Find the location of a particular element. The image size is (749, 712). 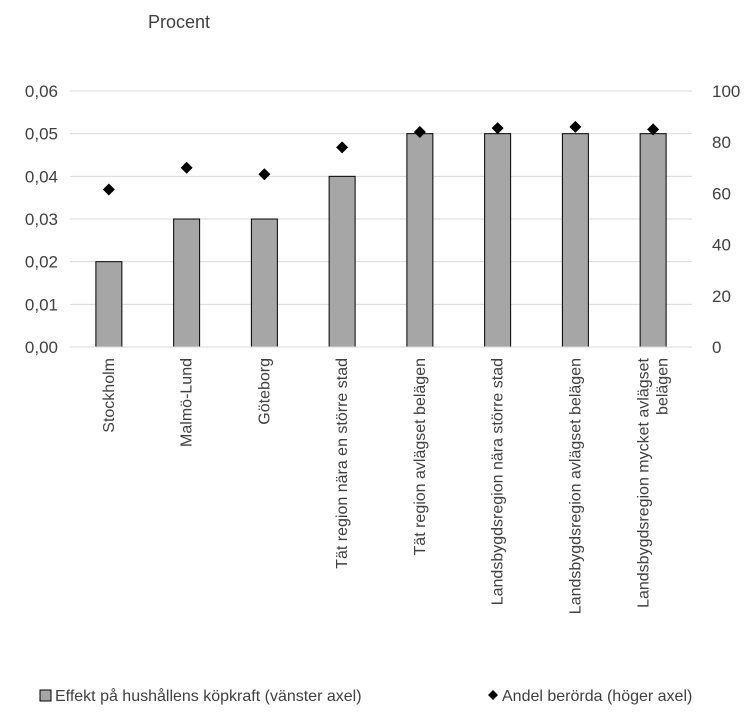

category-label: Landsbygdsregion nära större stad is located at coordinates (498, 481).